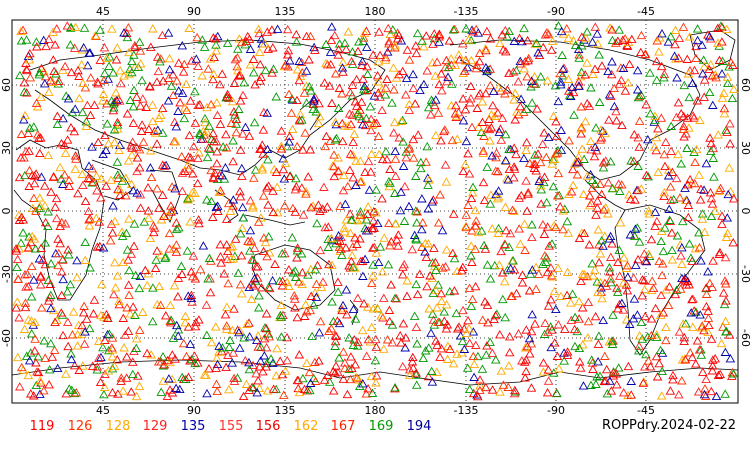 Image resolution: width=750 pixels, height=450 pixels. Describe the element at coordinates (466, 11) in the screenshot. I see `top-lon-label: -135` at that location.